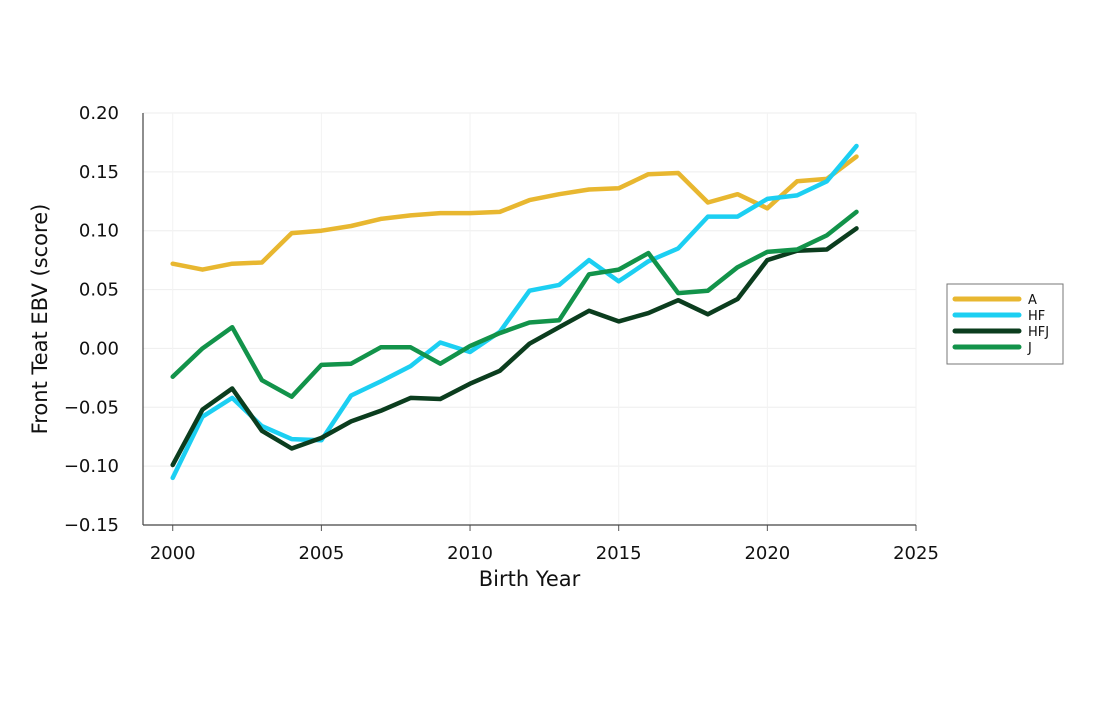 This screenshot has height=715, width=1100. I want to click on y-tick-label: −0.05, so click(91, 407).